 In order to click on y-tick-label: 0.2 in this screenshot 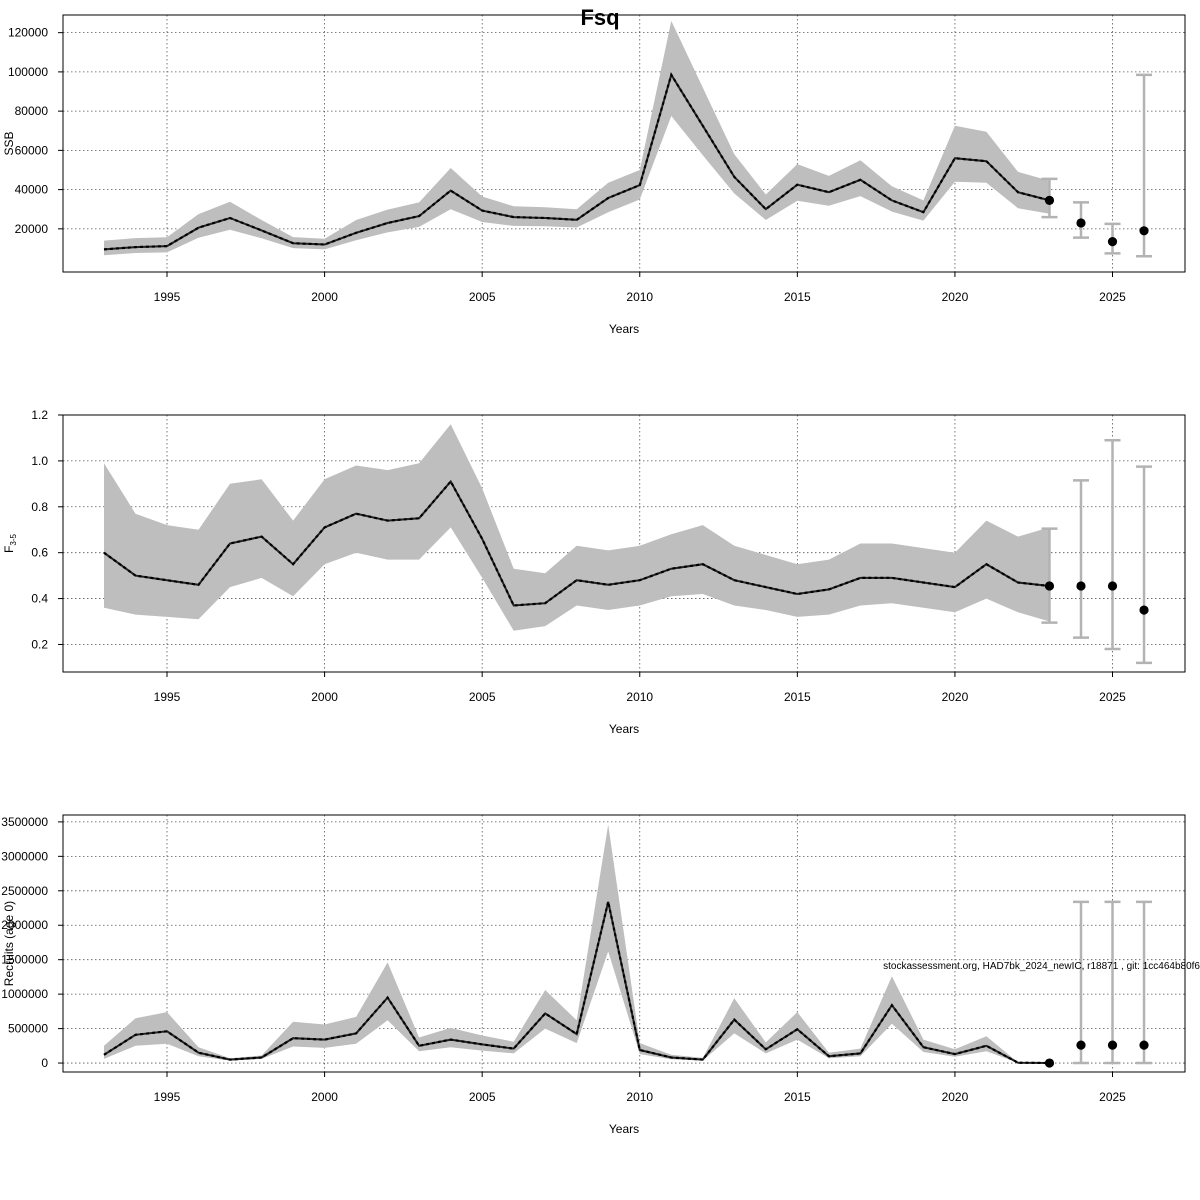, I will do `click(39, 644)`.